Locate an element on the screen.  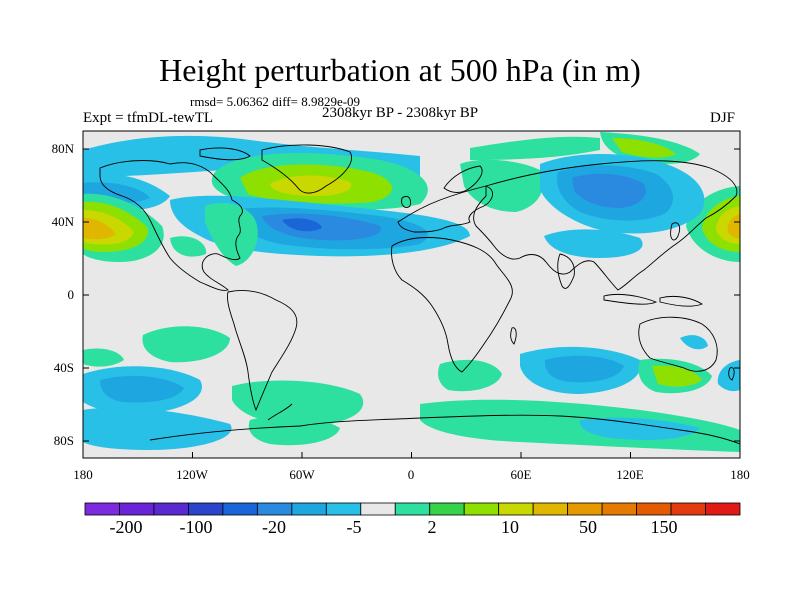
experiment-label: Expt = tfmDL-tewTL is located at coordinates (148, 118).